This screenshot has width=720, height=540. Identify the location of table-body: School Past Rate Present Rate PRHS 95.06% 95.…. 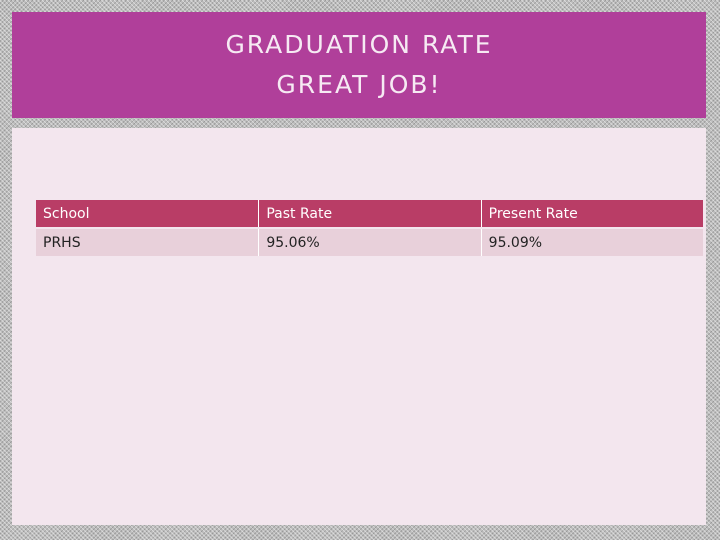
(369, 228).